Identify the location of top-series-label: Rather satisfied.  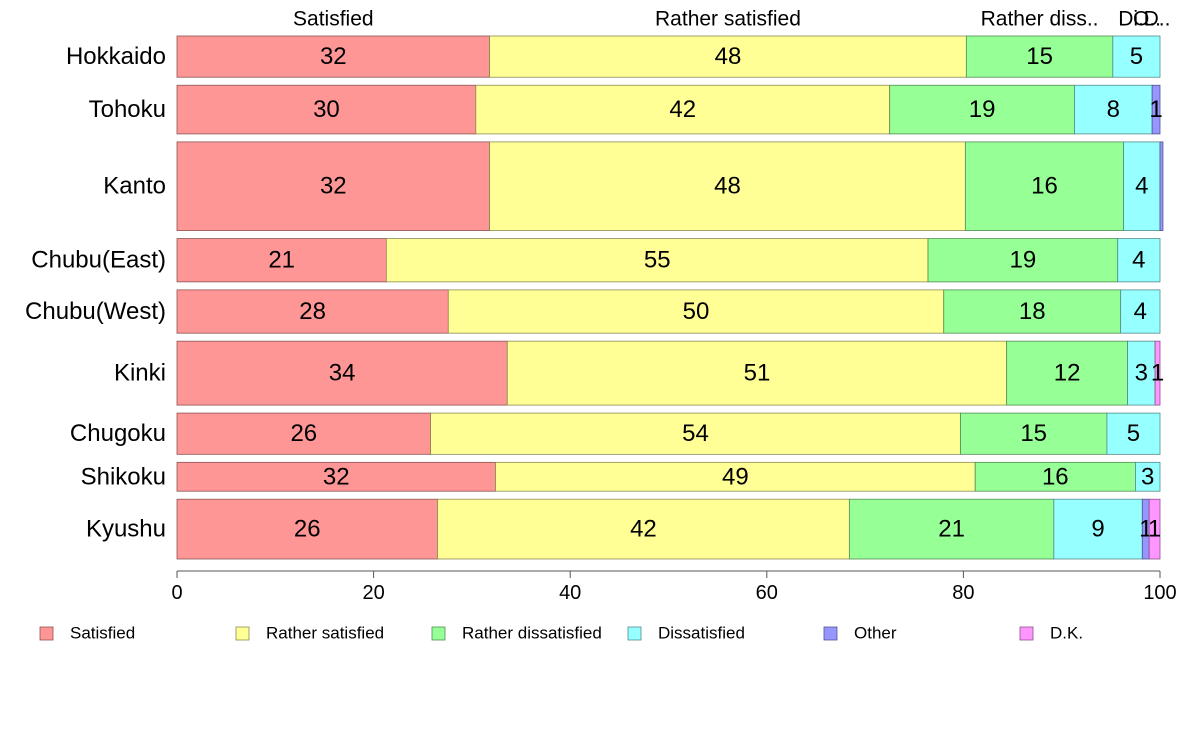
(728, 19).